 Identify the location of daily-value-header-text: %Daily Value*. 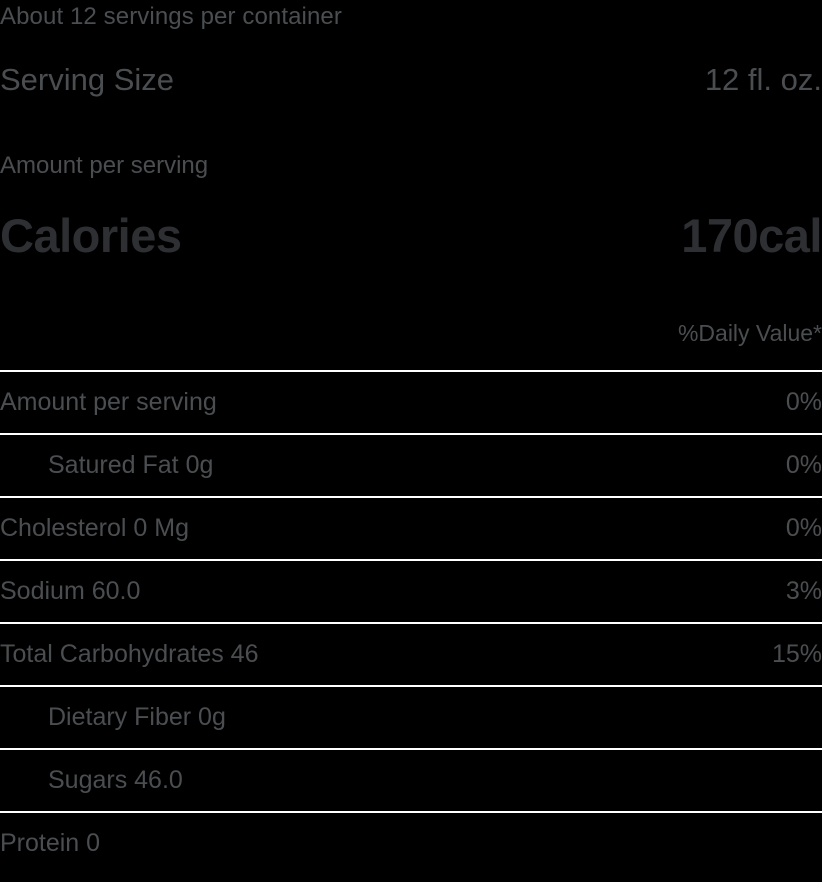
(749, 332).